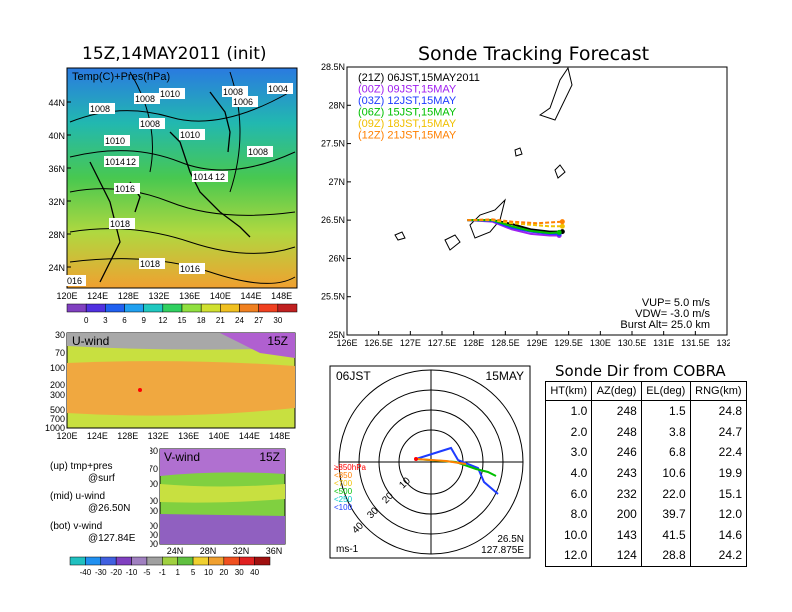  Describe the element at coordinates (663, 343) in the screenshot. I see `track-lon-tick: 131E` at that location.